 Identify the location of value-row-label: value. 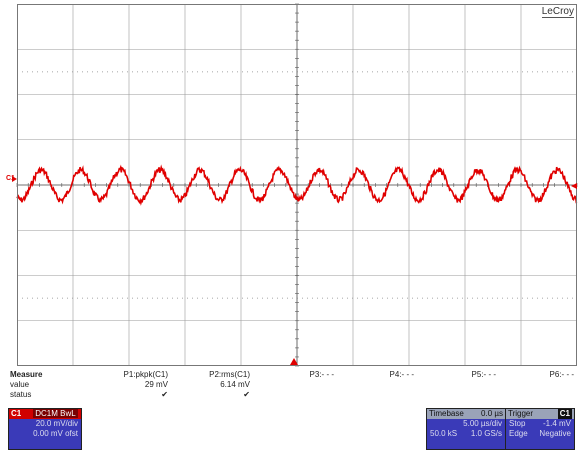
(20, 384).